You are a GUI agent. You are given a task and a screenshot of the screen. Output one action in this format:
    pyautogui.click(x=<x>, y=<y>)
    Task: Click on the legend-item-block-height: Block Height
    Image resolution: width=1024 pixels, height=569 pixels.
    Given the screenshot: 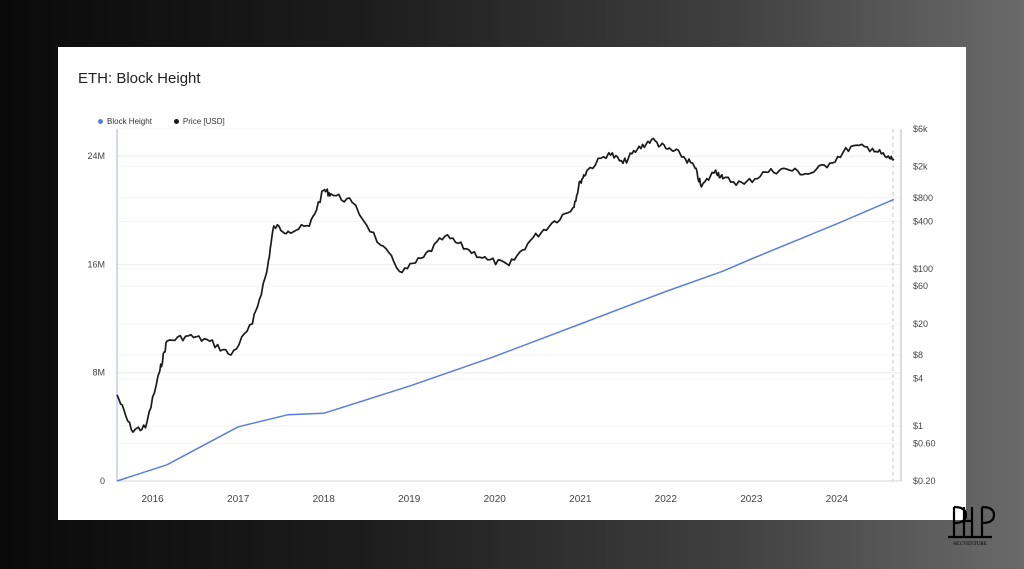 What is the action you would take?
    pyautogui.click(x=125, y=121)
    